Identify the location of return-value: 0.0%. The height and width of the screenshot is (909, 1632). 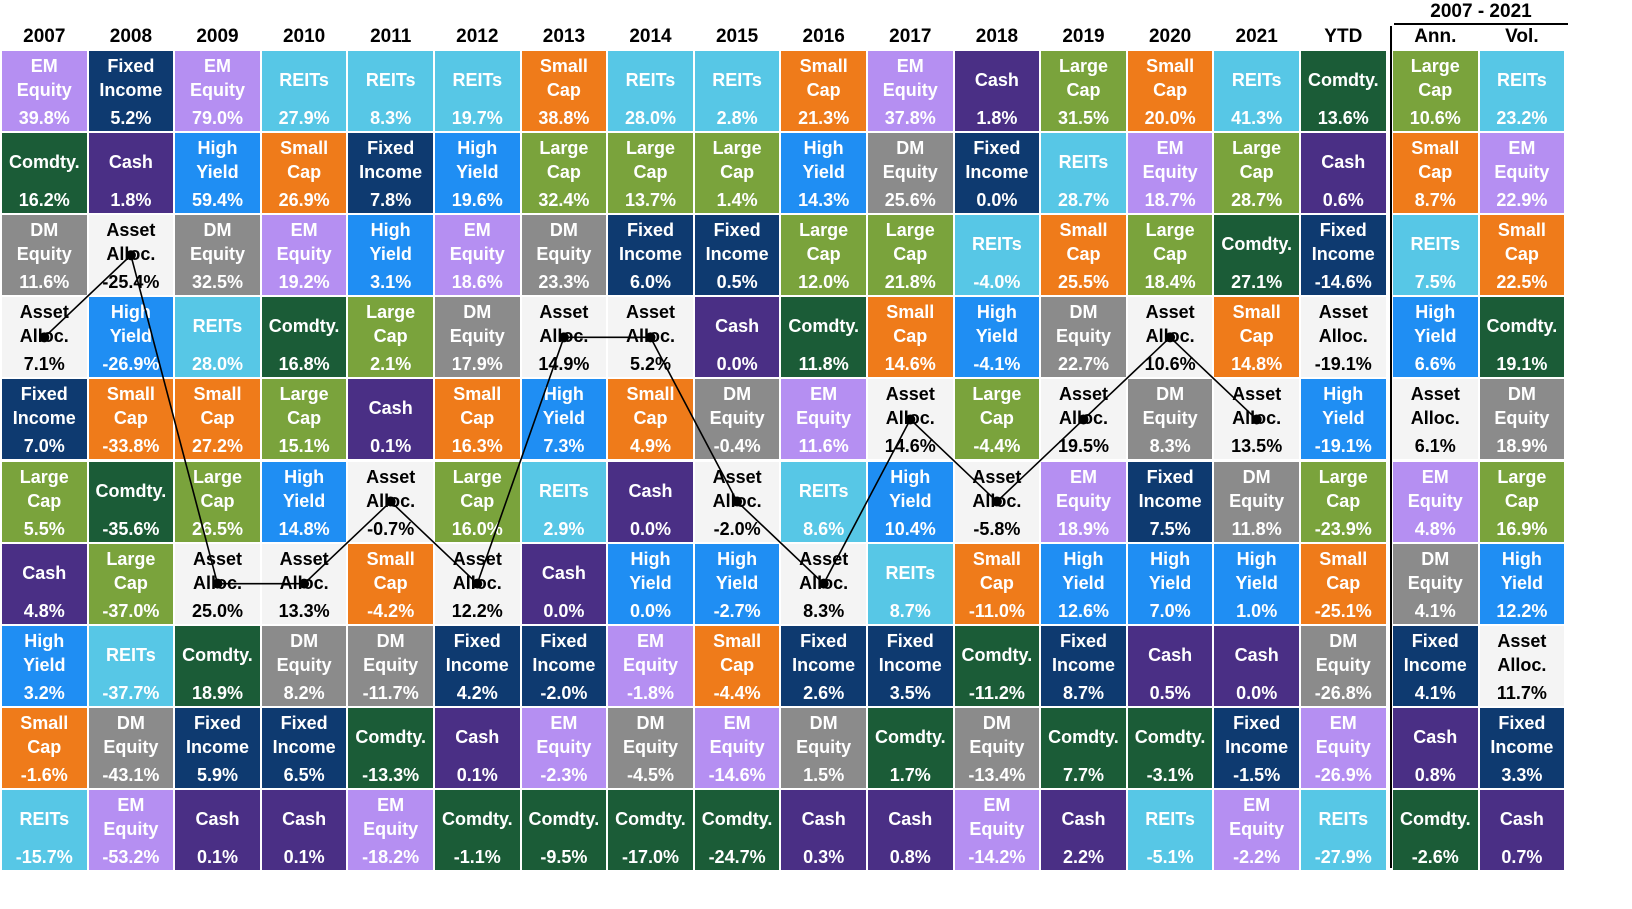
(737, 364).